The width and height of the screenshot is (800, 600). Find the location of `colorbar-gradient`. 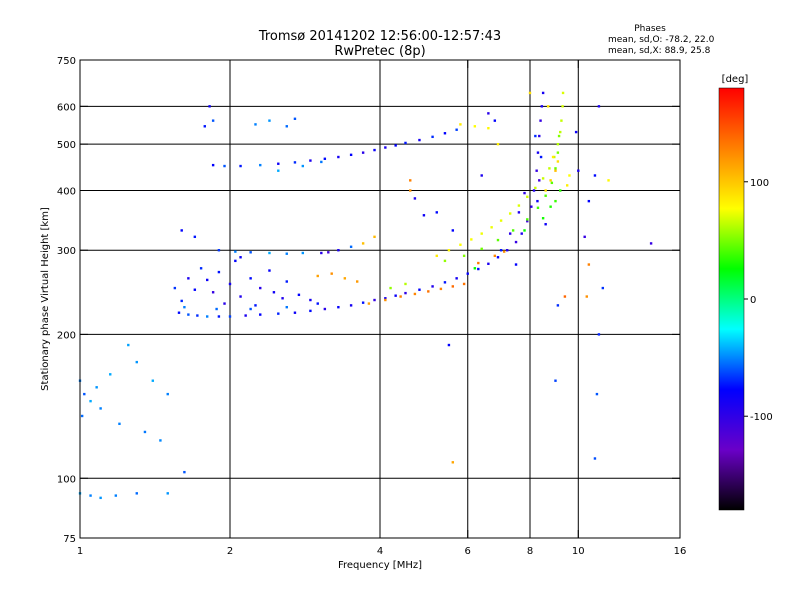

colorbar-gradient is located at coordinates (731, 299).